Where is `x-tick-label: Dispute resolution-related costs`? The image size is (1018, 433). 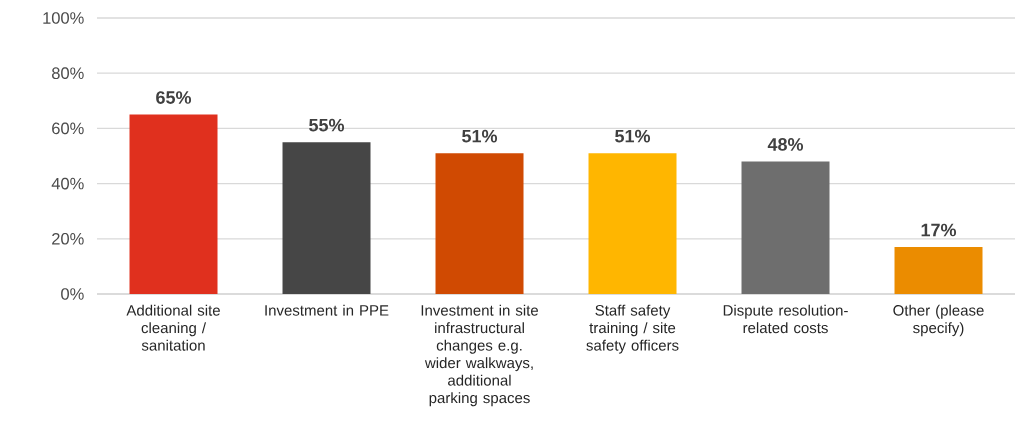 x-tick-label: Dispute resolution-related costs is located at coordinates (785, 319).